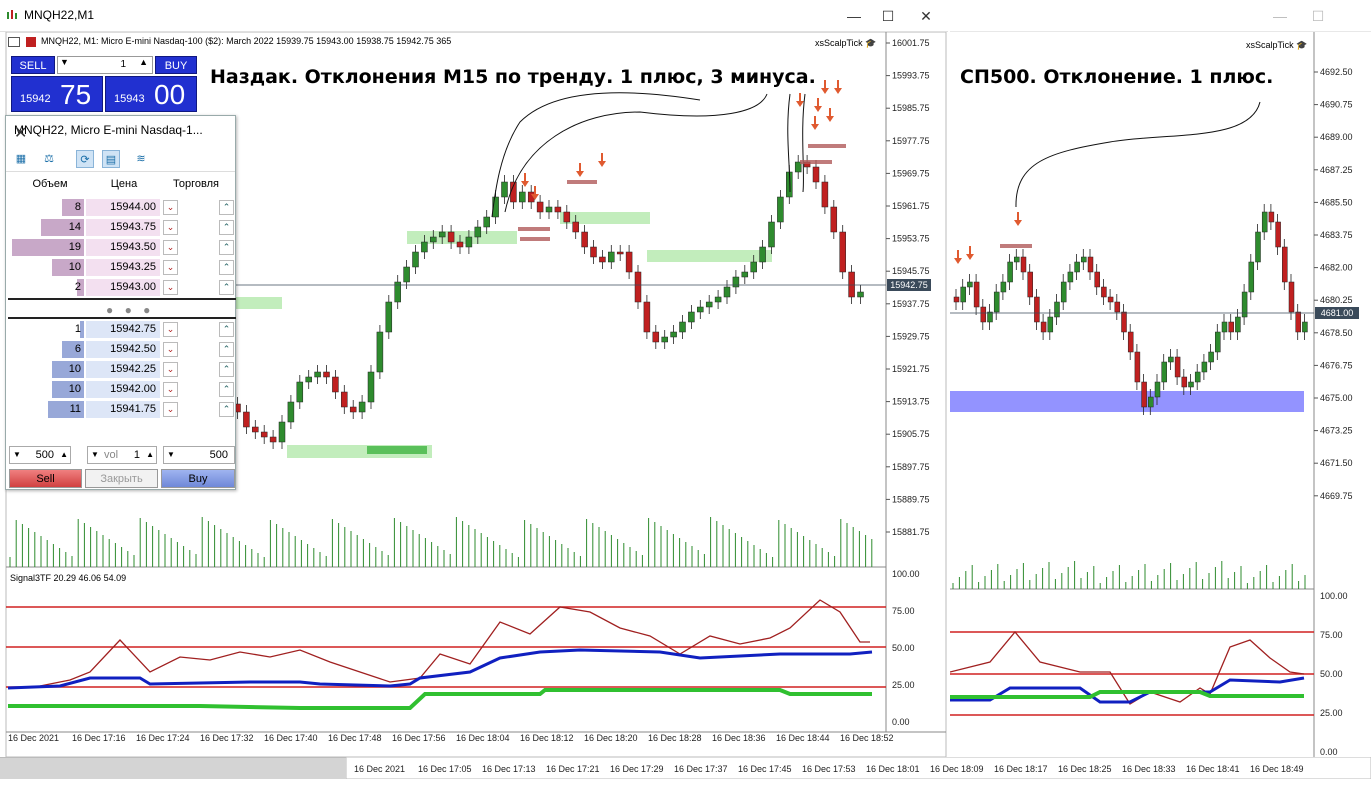  What do you see at coordinates (33, 65) in the screenshot?
I see `one-click-sell-button: SELL` at bounding box center [33, 65].